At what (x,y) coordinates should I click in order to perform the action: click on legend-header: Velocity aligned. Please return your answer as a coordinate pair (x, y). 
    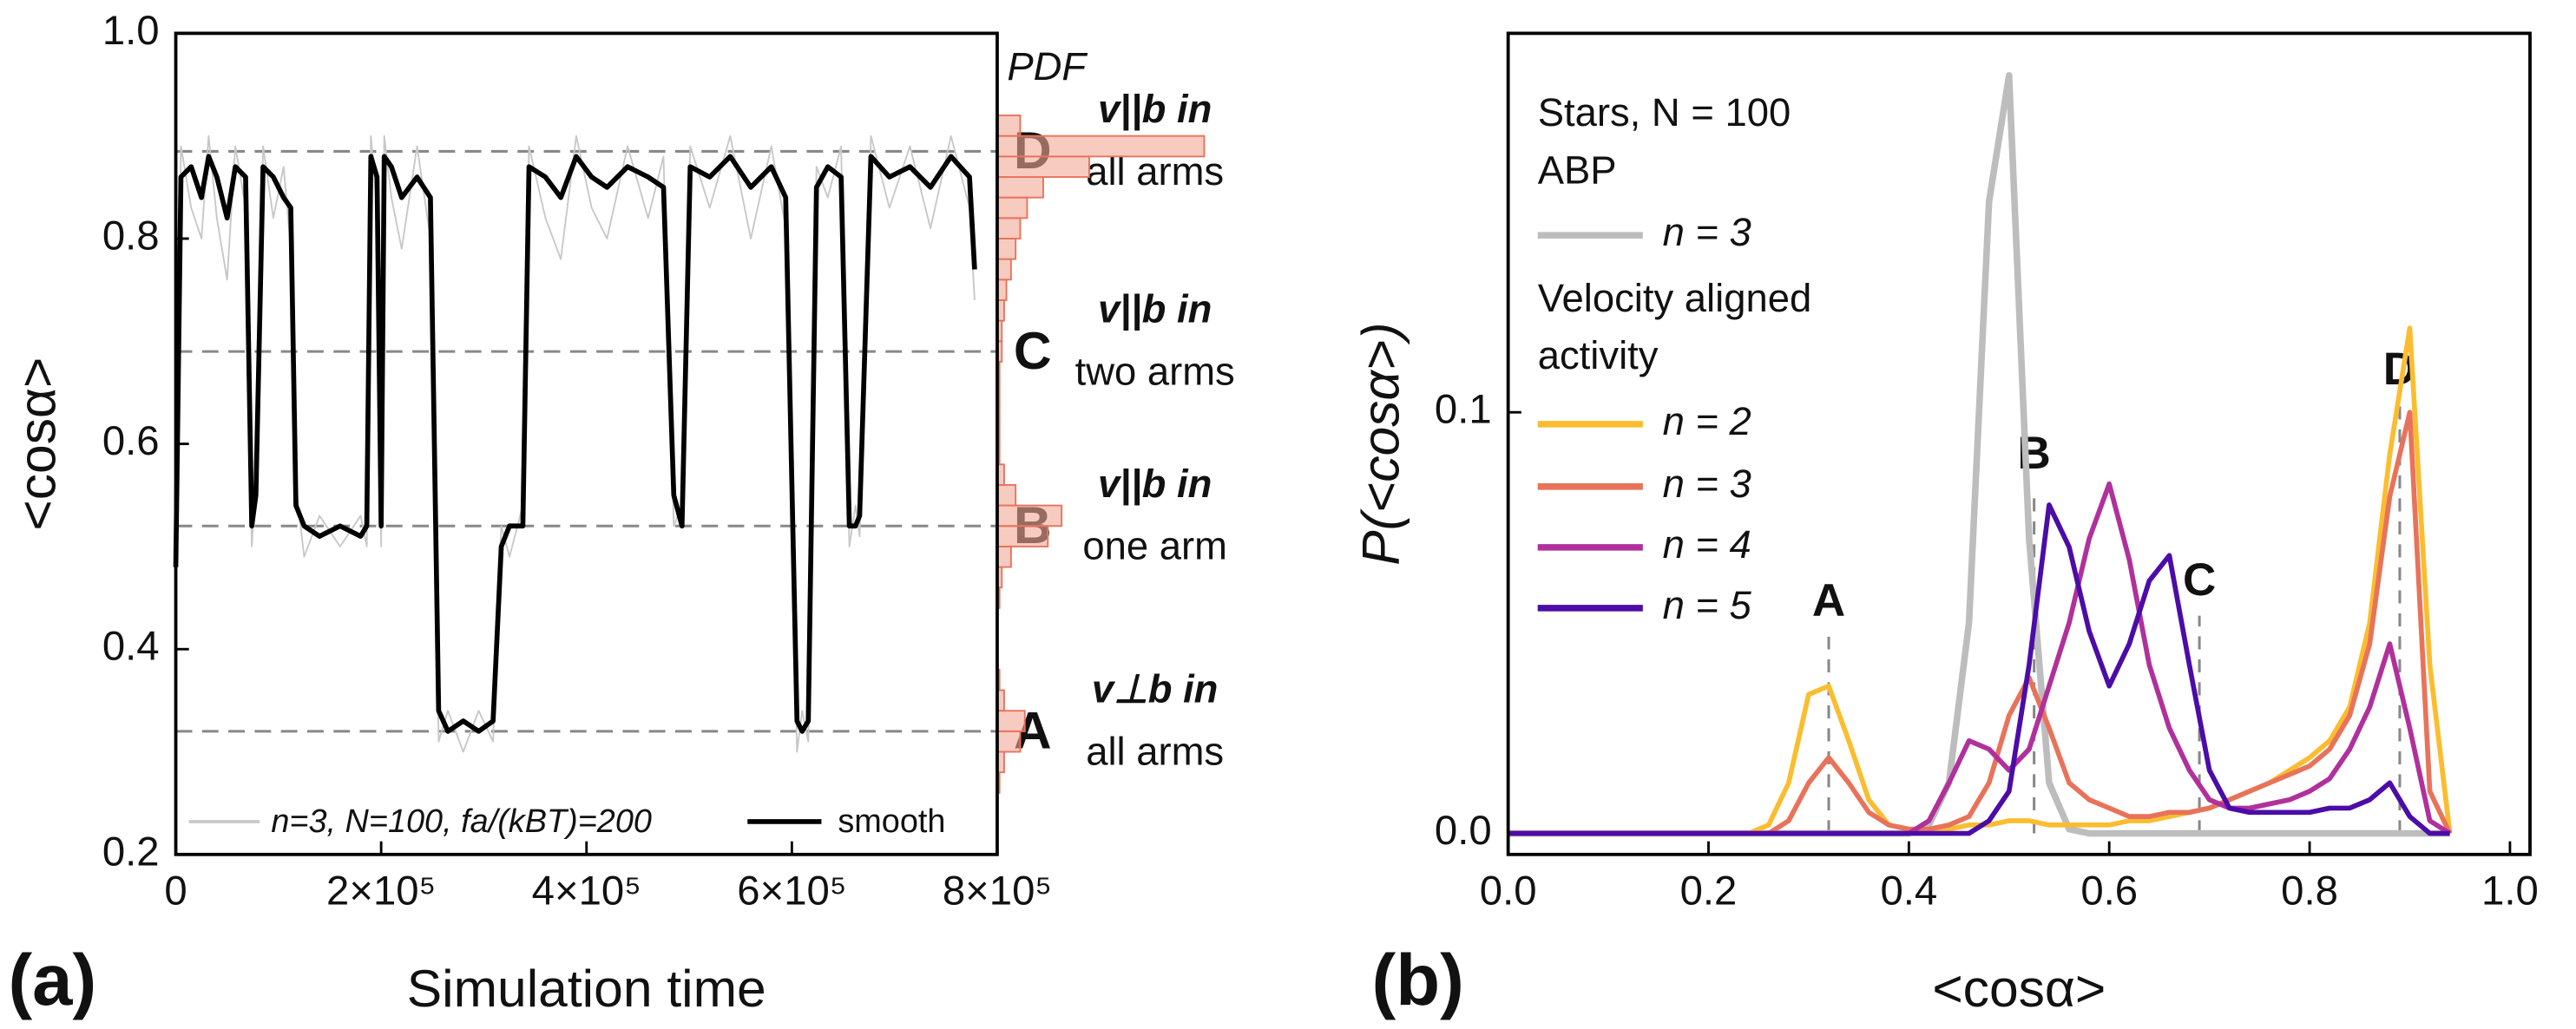
    Looking at the image, I should click on (1675, 298).